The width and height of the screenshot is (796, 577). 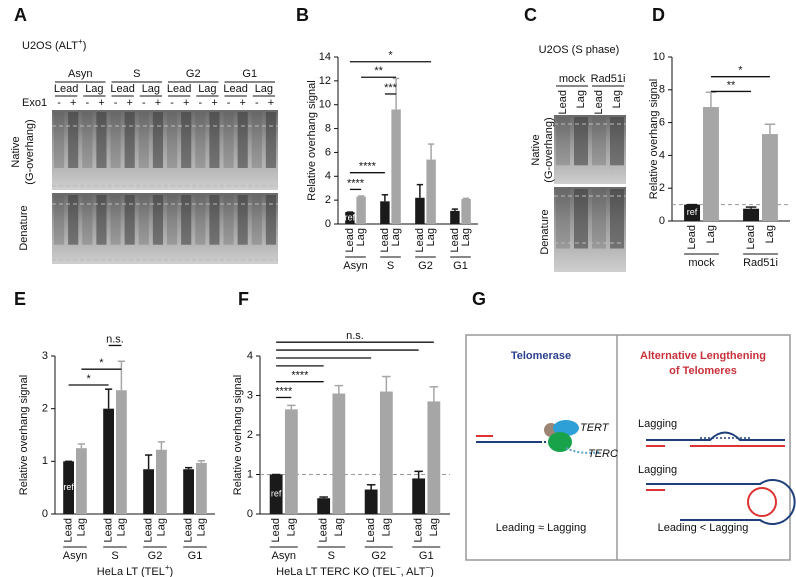 I want to click on group-label: G1, so click(x=426, y=556).